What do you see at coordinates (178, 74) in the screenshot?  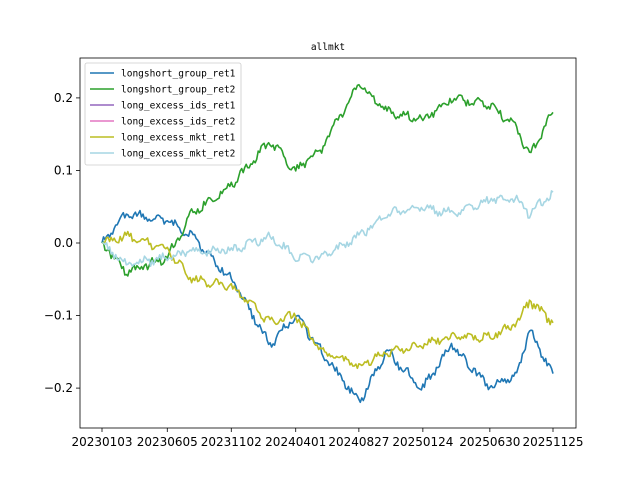 I see `legend-label: longshort_group_ret1` at bounding box center [178, 74].